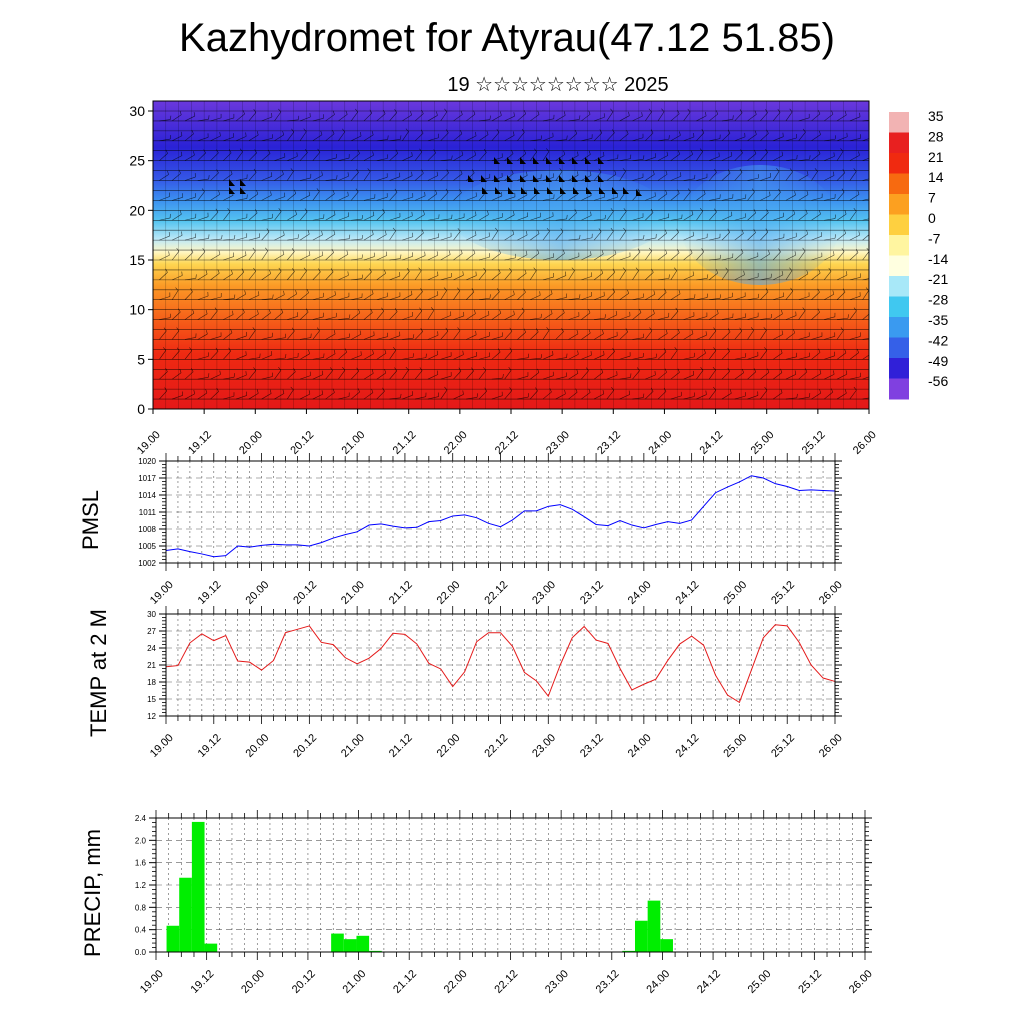  What do you see at coordinates (141, 818) in the screenshot?
I see `y-tick-label: 2.4` at bounding box center [141, 818].